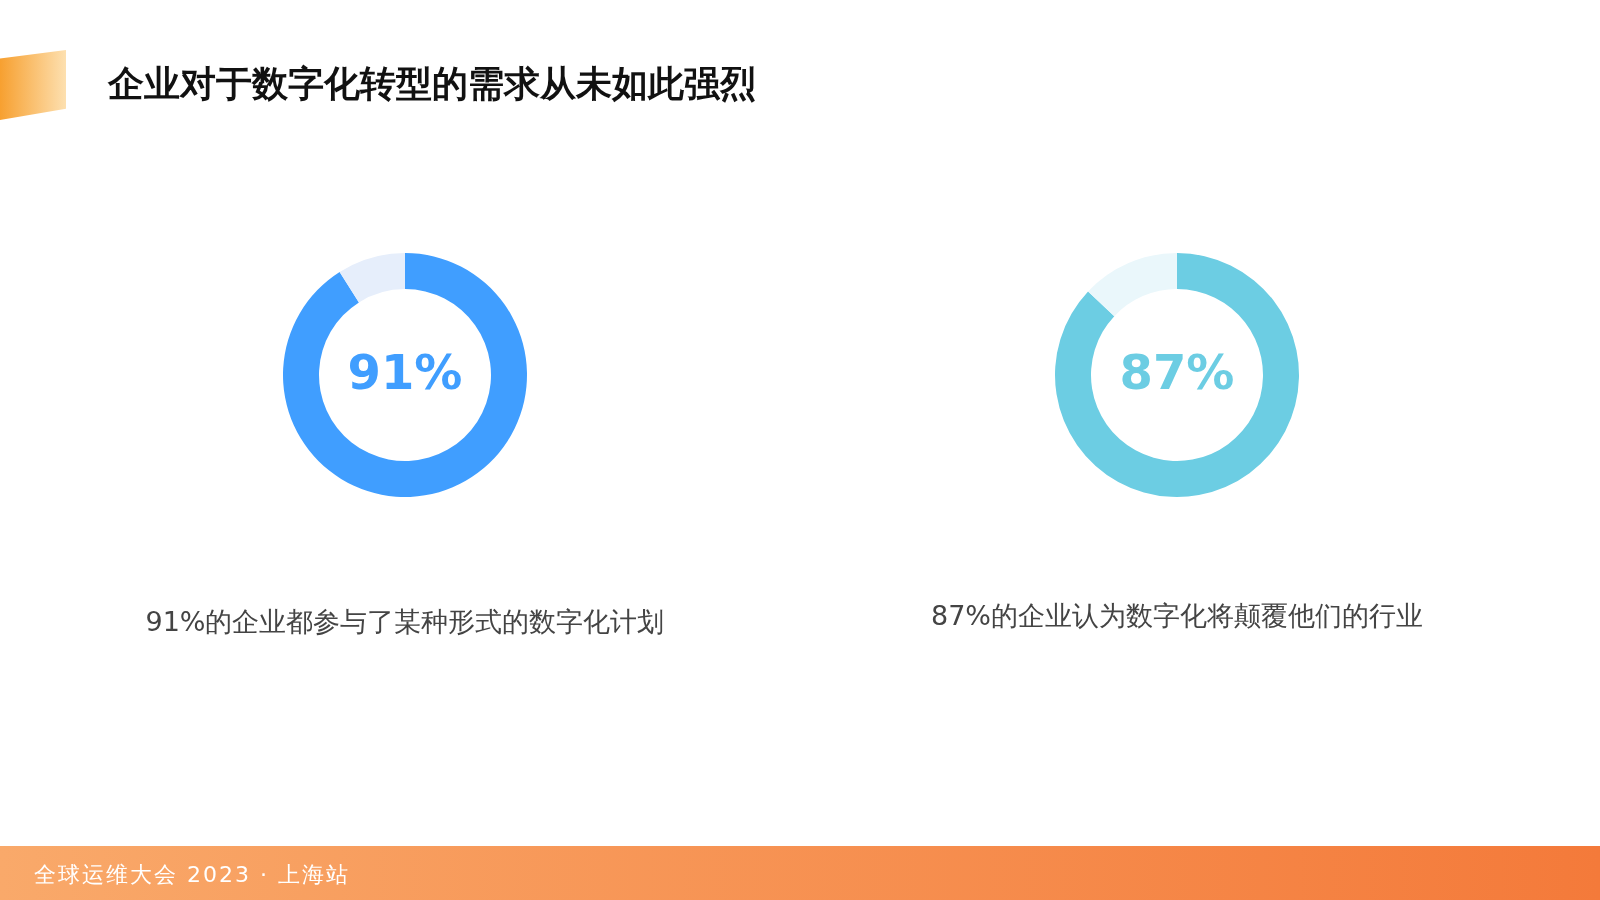 Image resolution: width=1600 pixels, height=900 pixels. Describe the element at coordinates (432, 84) in the screenshot. I see `chart-title: 企业对于数字化转型的需求从未如此强烈` at that location.